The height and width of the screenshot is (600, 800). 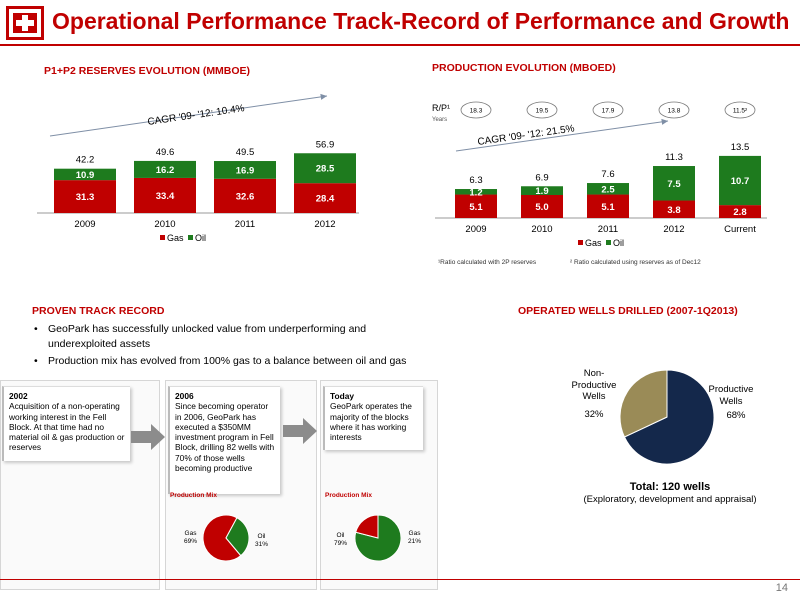 I want to click on legend-swatch-gas, so click(x=162, y=237).